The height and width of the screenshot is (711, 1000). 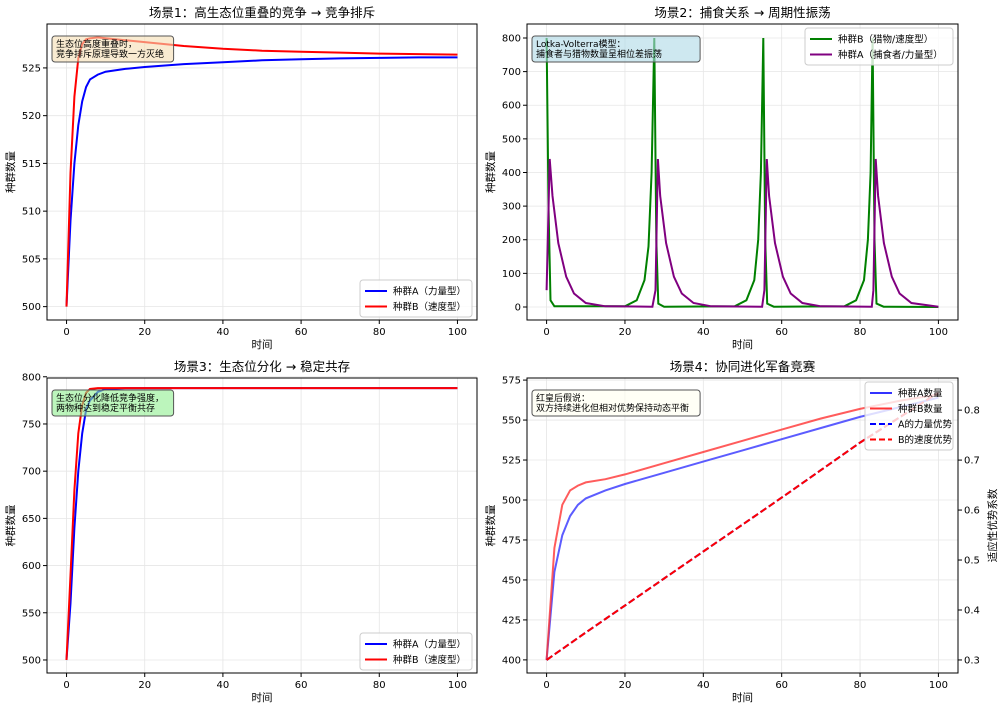 What do you see at coordinates (920, 409) in the screenshot?
I see `legend-label: 种群B数量` at bounding box center [920, 409].